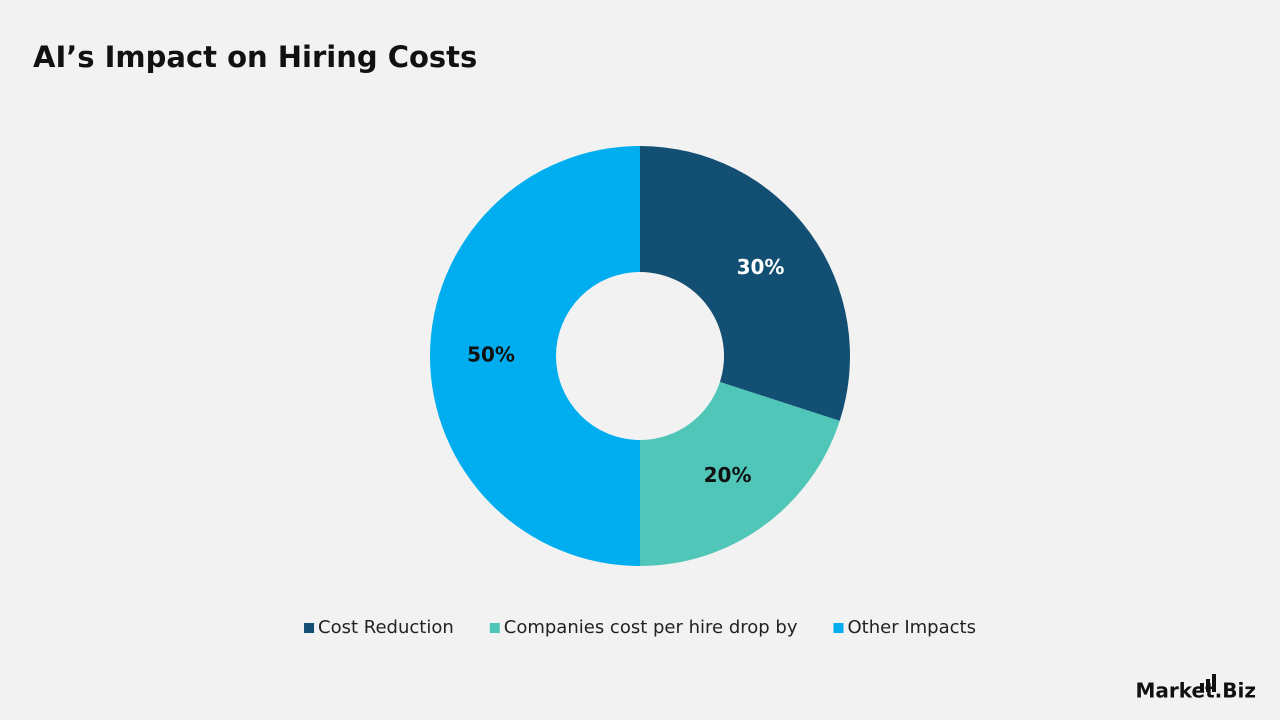 This screenshot has height=720, width=1280. What do you see at coordinates (651, 627) in the screenshot?
I see `legend-label: Companies cost per hire drop by` at bounding box center [651, 627].